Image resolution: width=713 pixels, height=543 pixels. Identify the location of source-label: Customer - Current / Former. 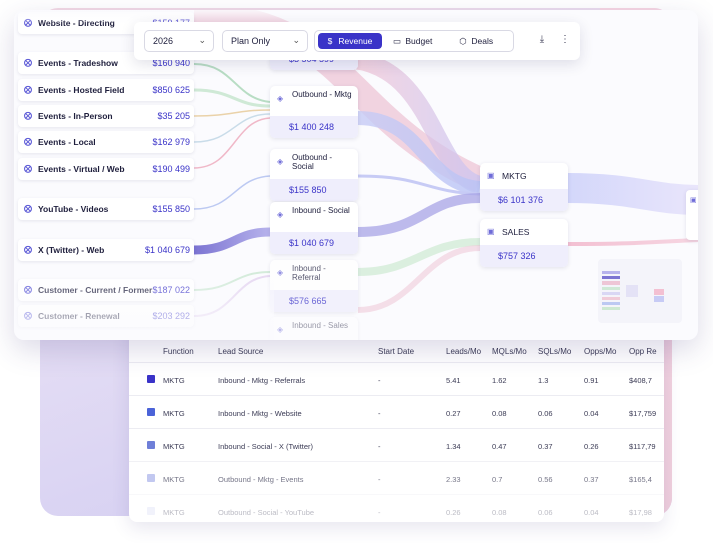
(95, 290).